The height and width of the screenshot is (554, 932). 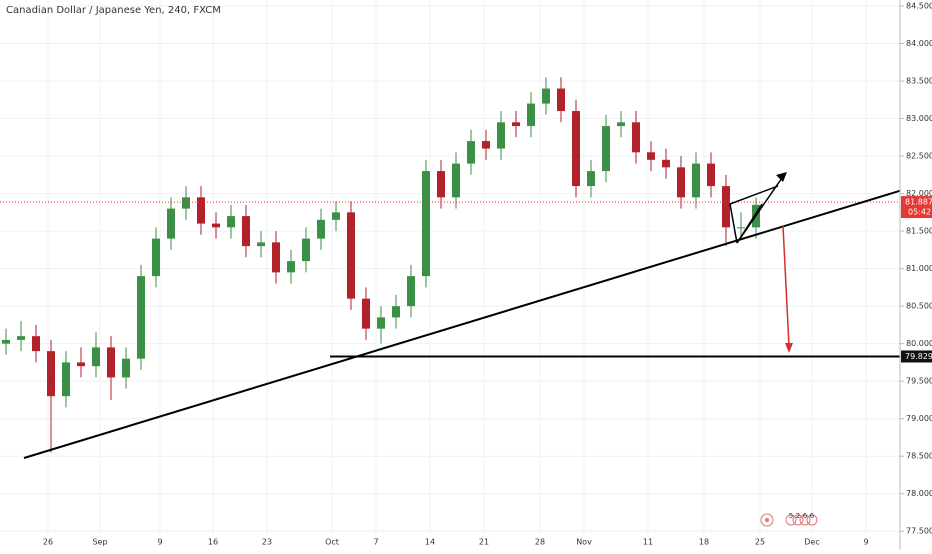 What do you see at coordinates (919, 306) in the screenshot?
I see `y-tick-label: 80.500` at bounding box center [919, 306].